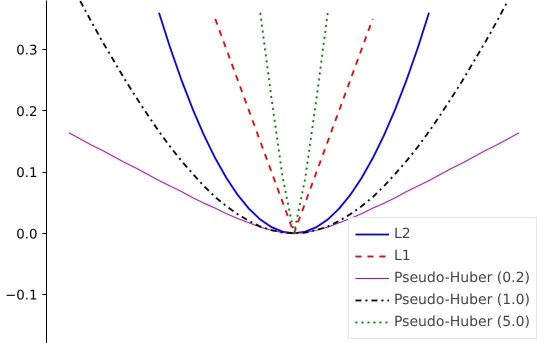 This screenshot has width=549, height=343. Describe the element at coordinates (27, 112) in the screenshot. I see `y-tick-label: 0.2` at that location.